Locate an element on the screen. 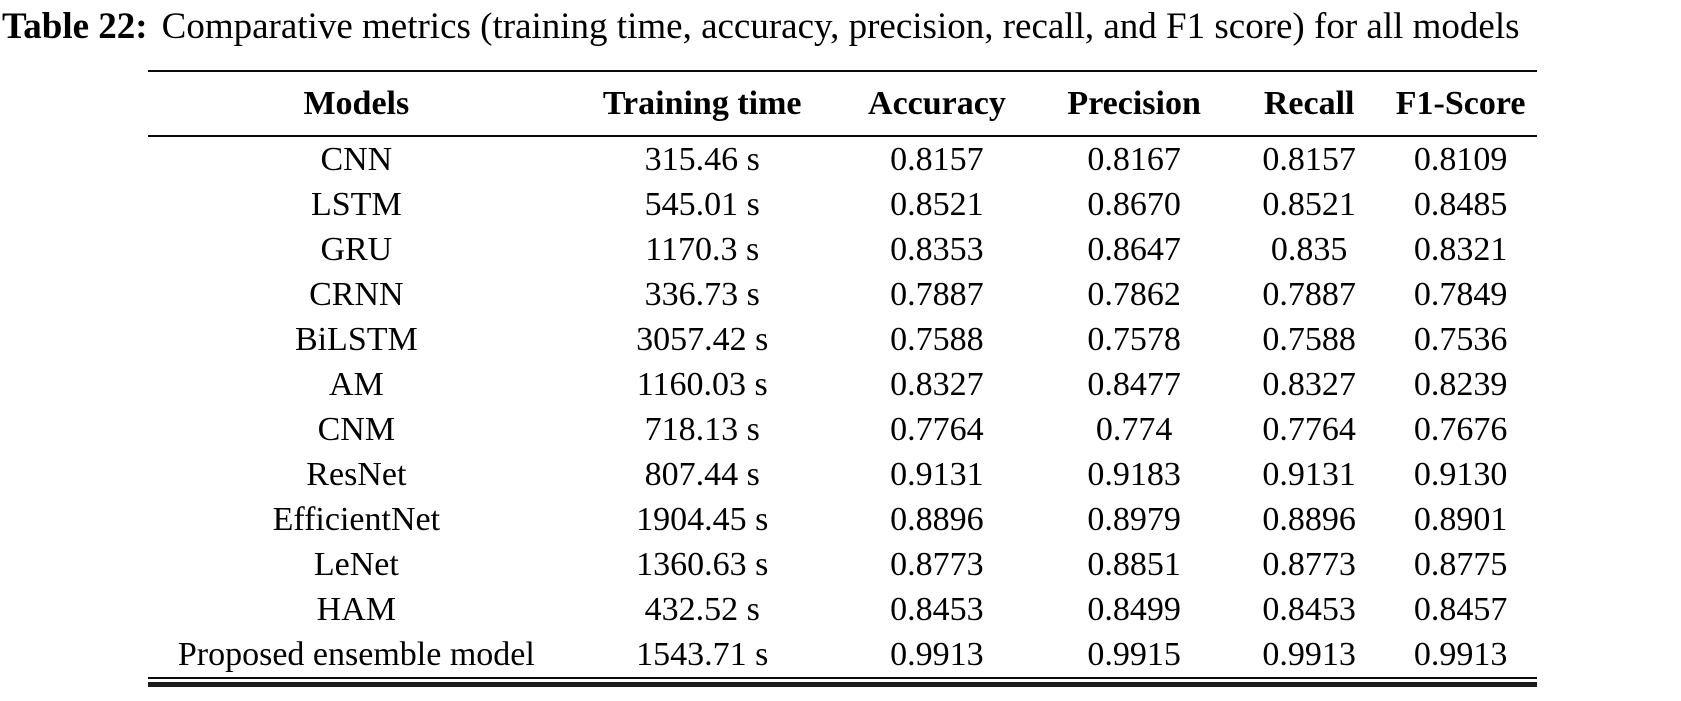 This screenshot has height=701, width=1681. model-name-cell: GRU is located at coordinates (356, 249).